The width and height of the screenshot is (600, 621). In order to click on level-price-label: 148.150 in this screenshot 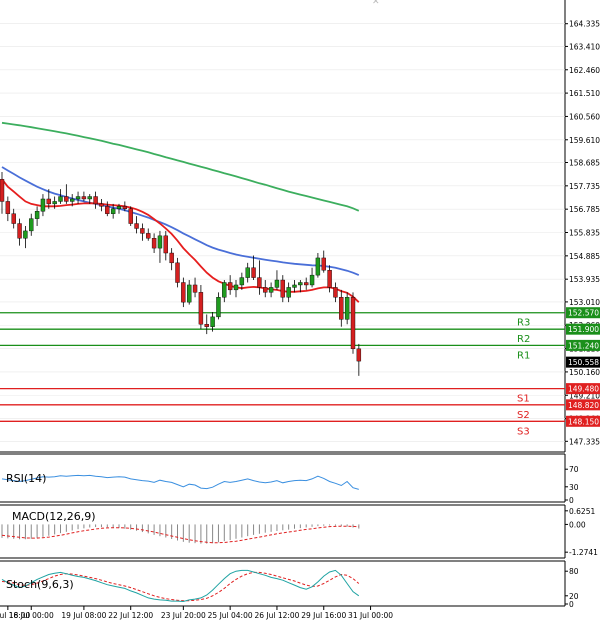, I will do `click(583, 421)`.